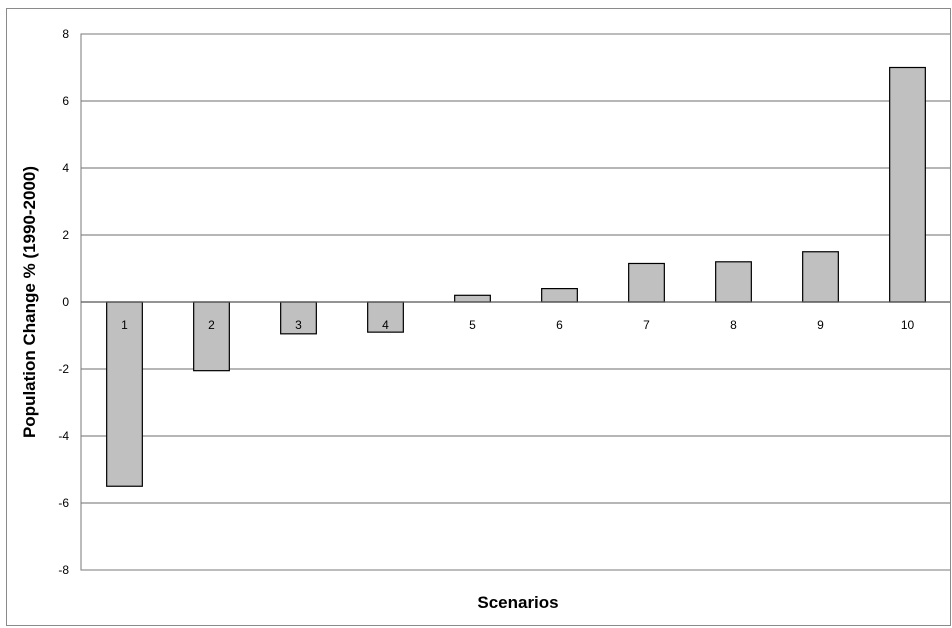  What do you see at coordinates (211, 325) in the screenshot?
I see `category-label: 2` at bounding box center [211, 325].